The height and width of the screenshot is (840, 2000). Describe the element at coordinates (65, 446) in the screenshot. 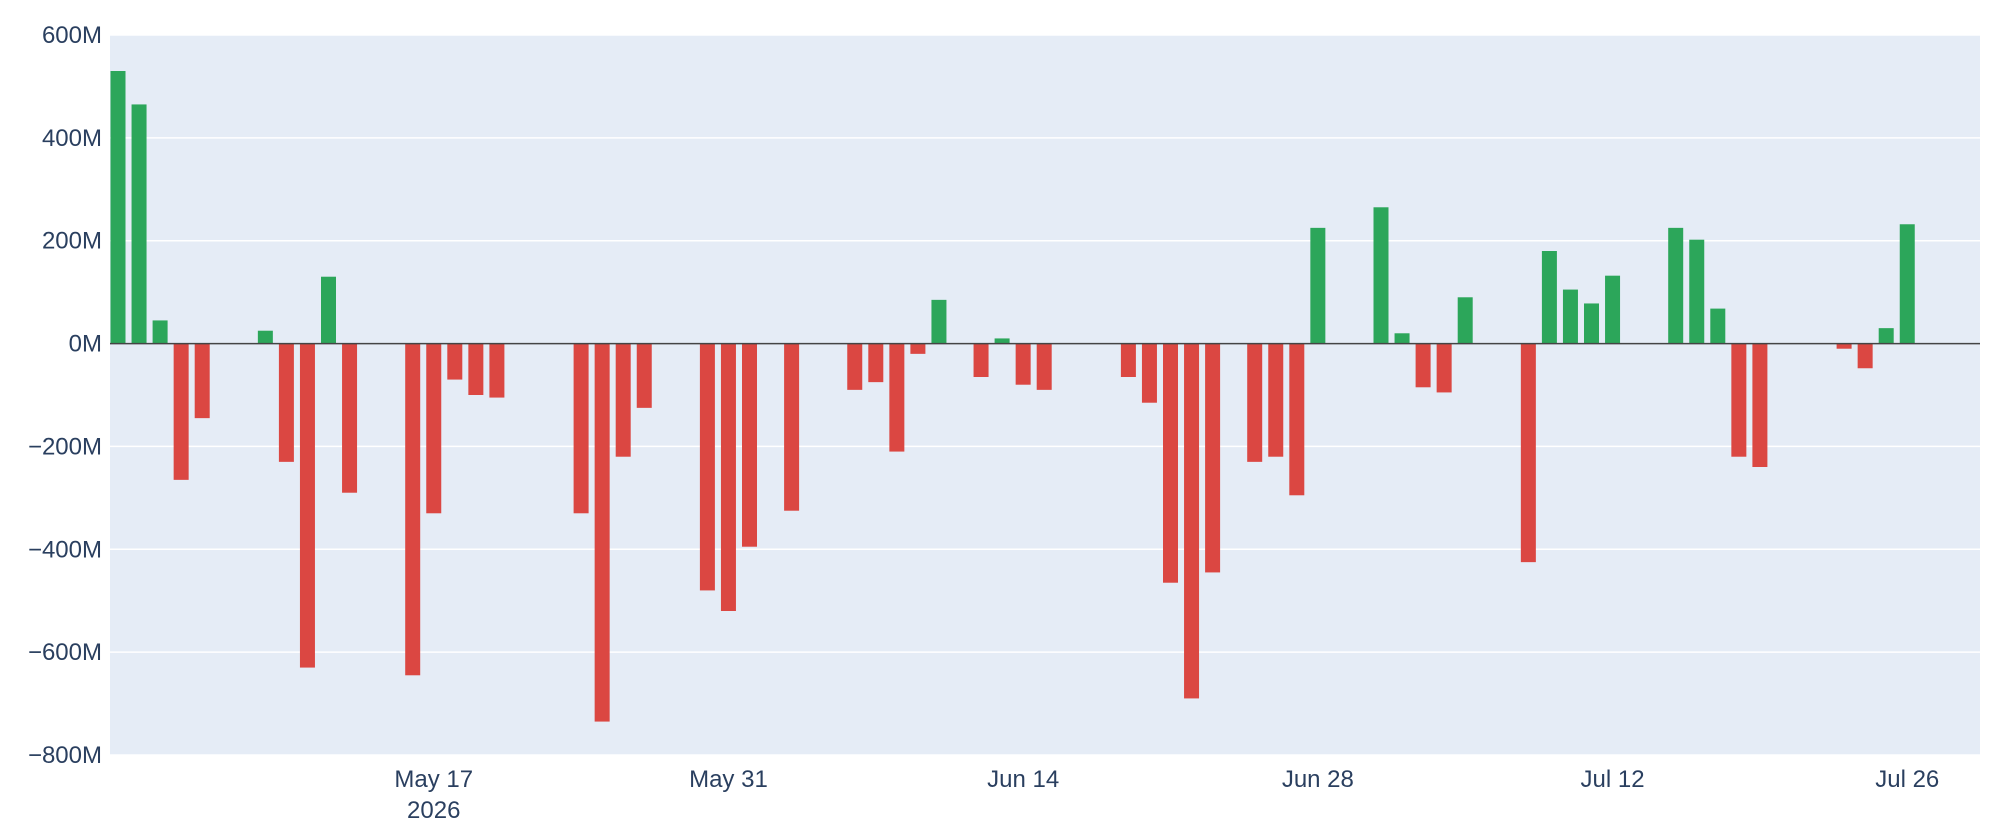

I see `y-tick-label: −200M` at that location.